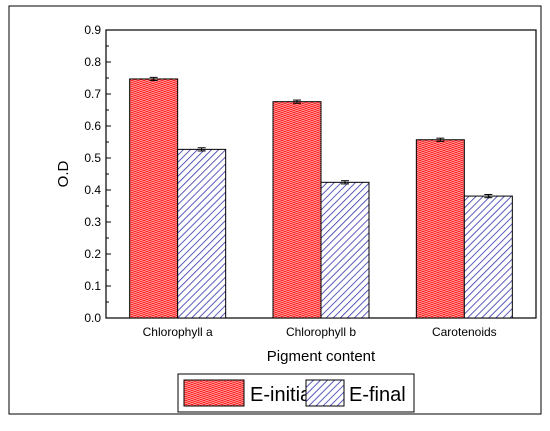 The image size is (550, 431). What do you see at coordinates (92, 30) in the screenshot?
I see `y-tick-label: 0.9` at bounding box center [92, 30].